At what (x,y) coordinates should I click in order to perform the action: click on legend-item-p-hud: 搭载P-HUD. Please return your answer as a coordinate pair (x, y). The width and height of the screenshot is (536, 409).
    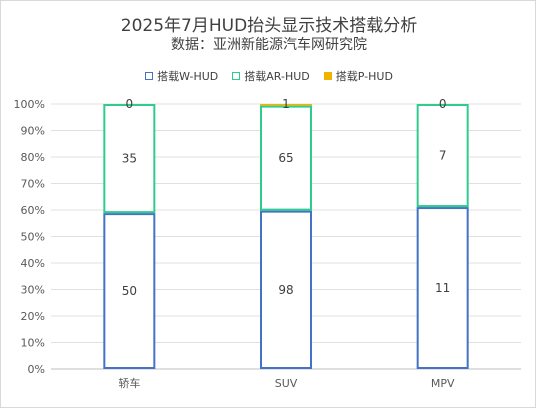
    Looking at the image, I should click on (358, 76).